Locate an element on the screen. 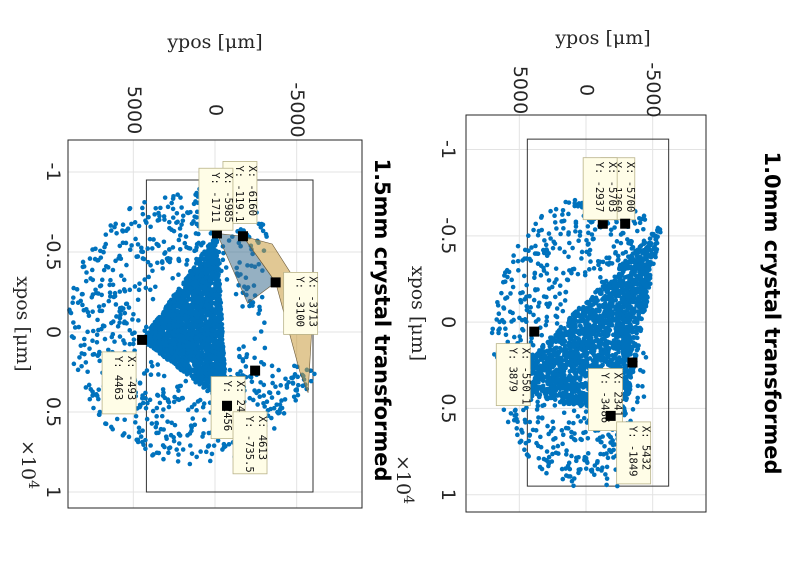 The image size is (794, 567). chart-title: 1.0mm crystal transformed is located at coordinates (772, 312).